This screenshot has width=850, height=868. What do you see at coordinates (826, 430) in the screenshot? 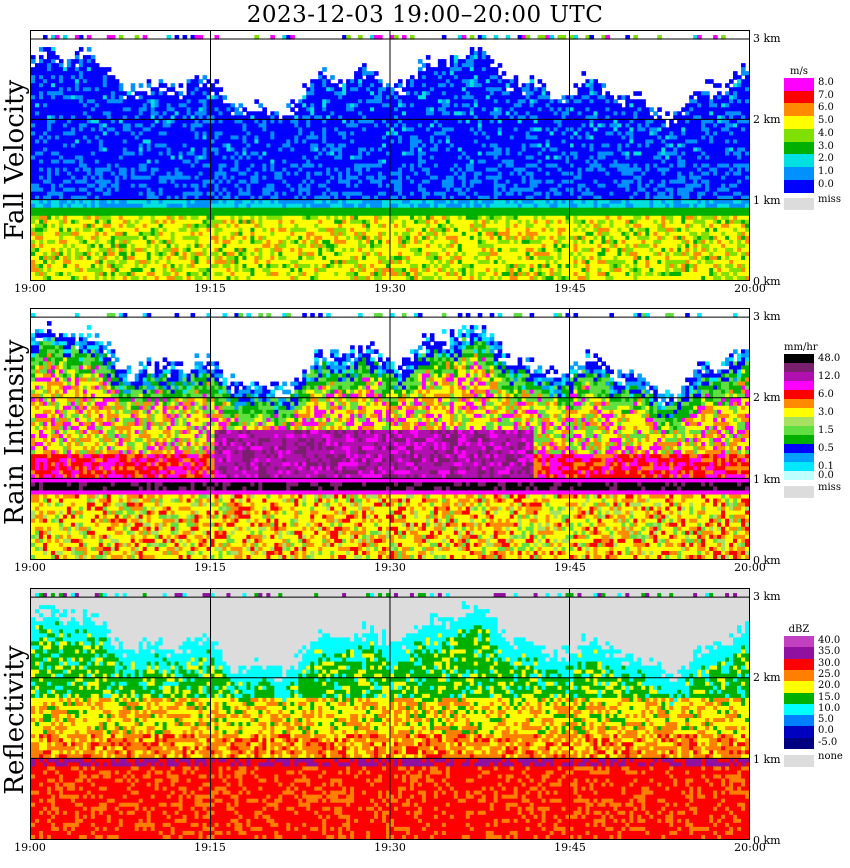
I see `legend-label: 1.5` at bounding box center [826, 430].